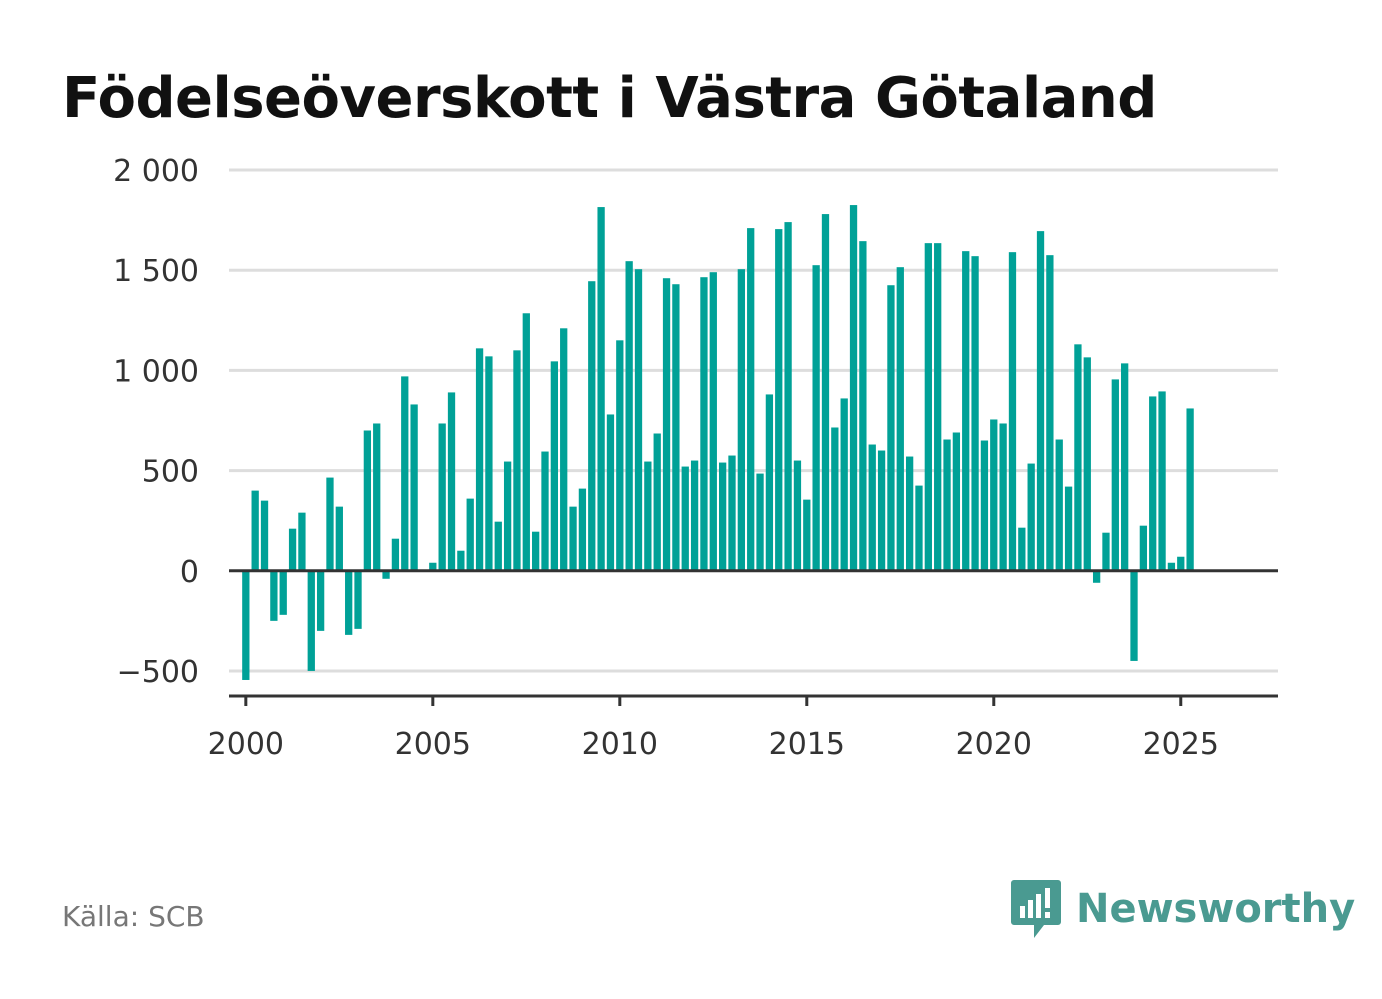 This screenshot has height=999, width=1382. Describe the element at coordinates (1036, 909) in the screenshot. I see `bar-chart-speech-bubble-icon` at that location.